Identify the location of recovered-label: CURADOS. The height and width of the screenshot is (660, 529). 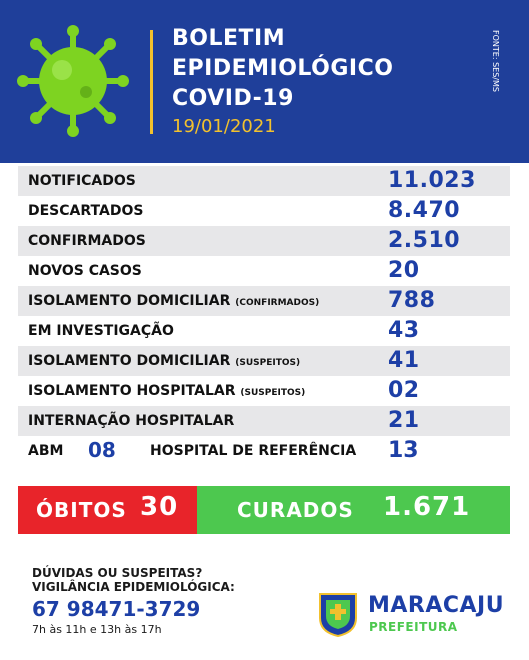
(295, 510).